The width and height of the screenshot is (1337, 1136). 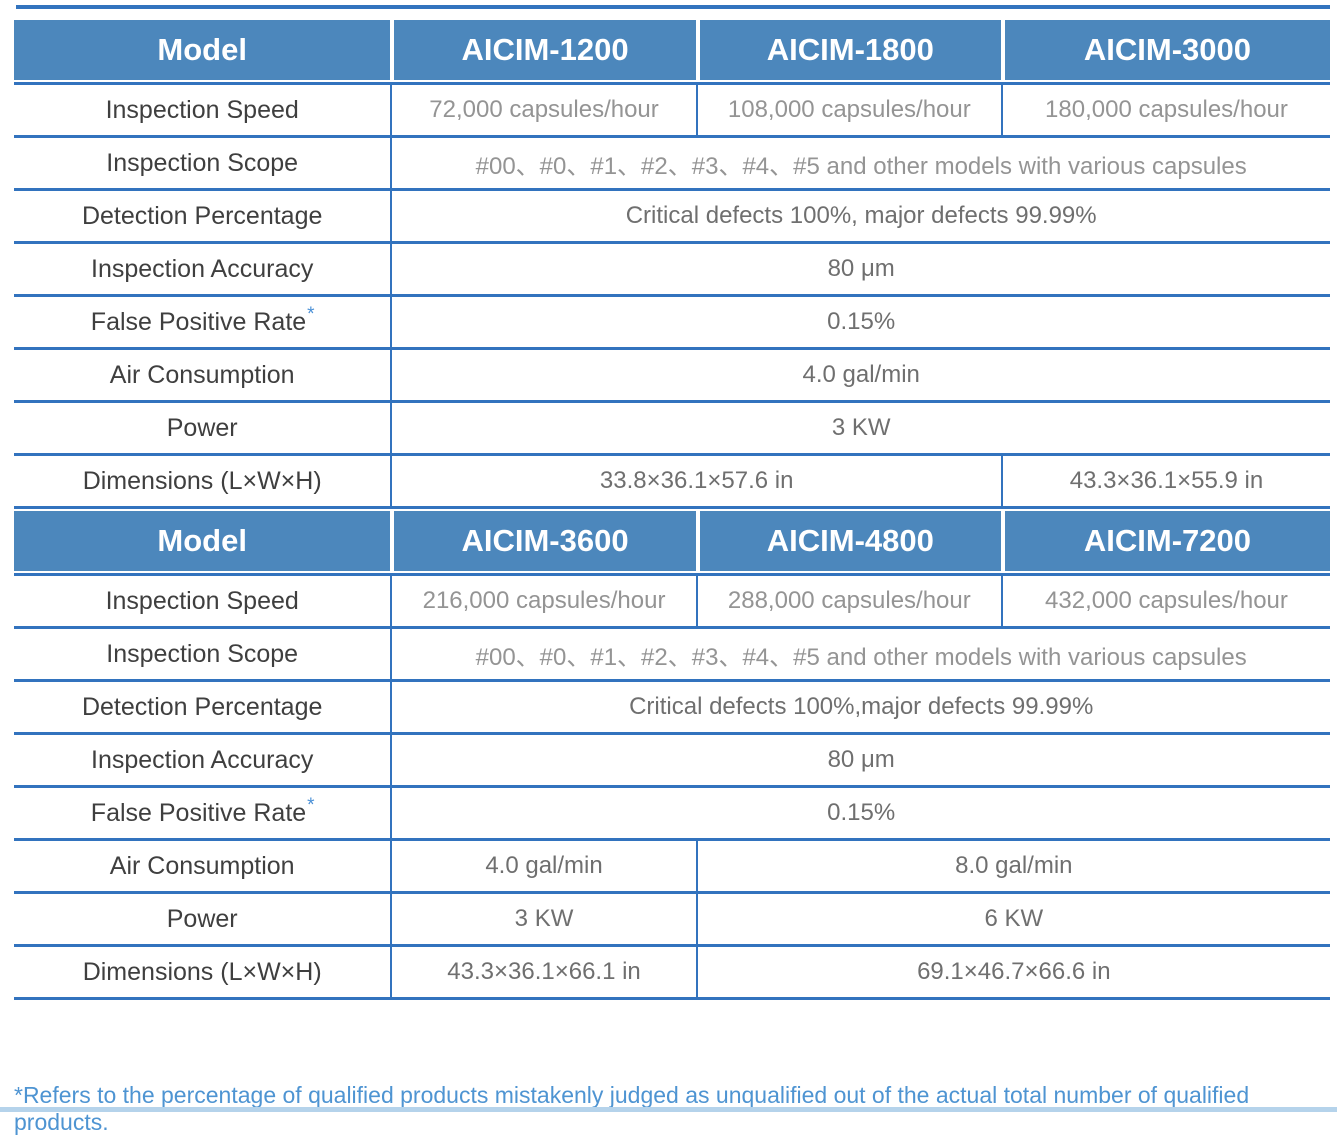 I want to click on model-header-aicim-1200: AICIM-1200, so click(x=543, y=50).